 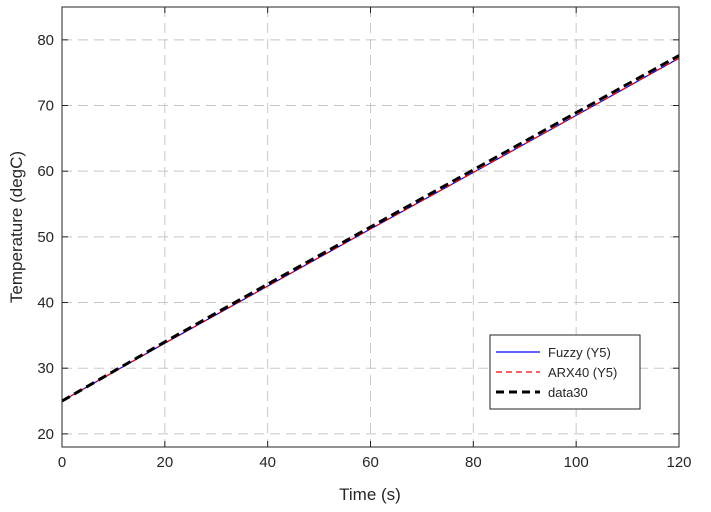 I want to click on y-tick-label: 40, so click(x=45, y=303).